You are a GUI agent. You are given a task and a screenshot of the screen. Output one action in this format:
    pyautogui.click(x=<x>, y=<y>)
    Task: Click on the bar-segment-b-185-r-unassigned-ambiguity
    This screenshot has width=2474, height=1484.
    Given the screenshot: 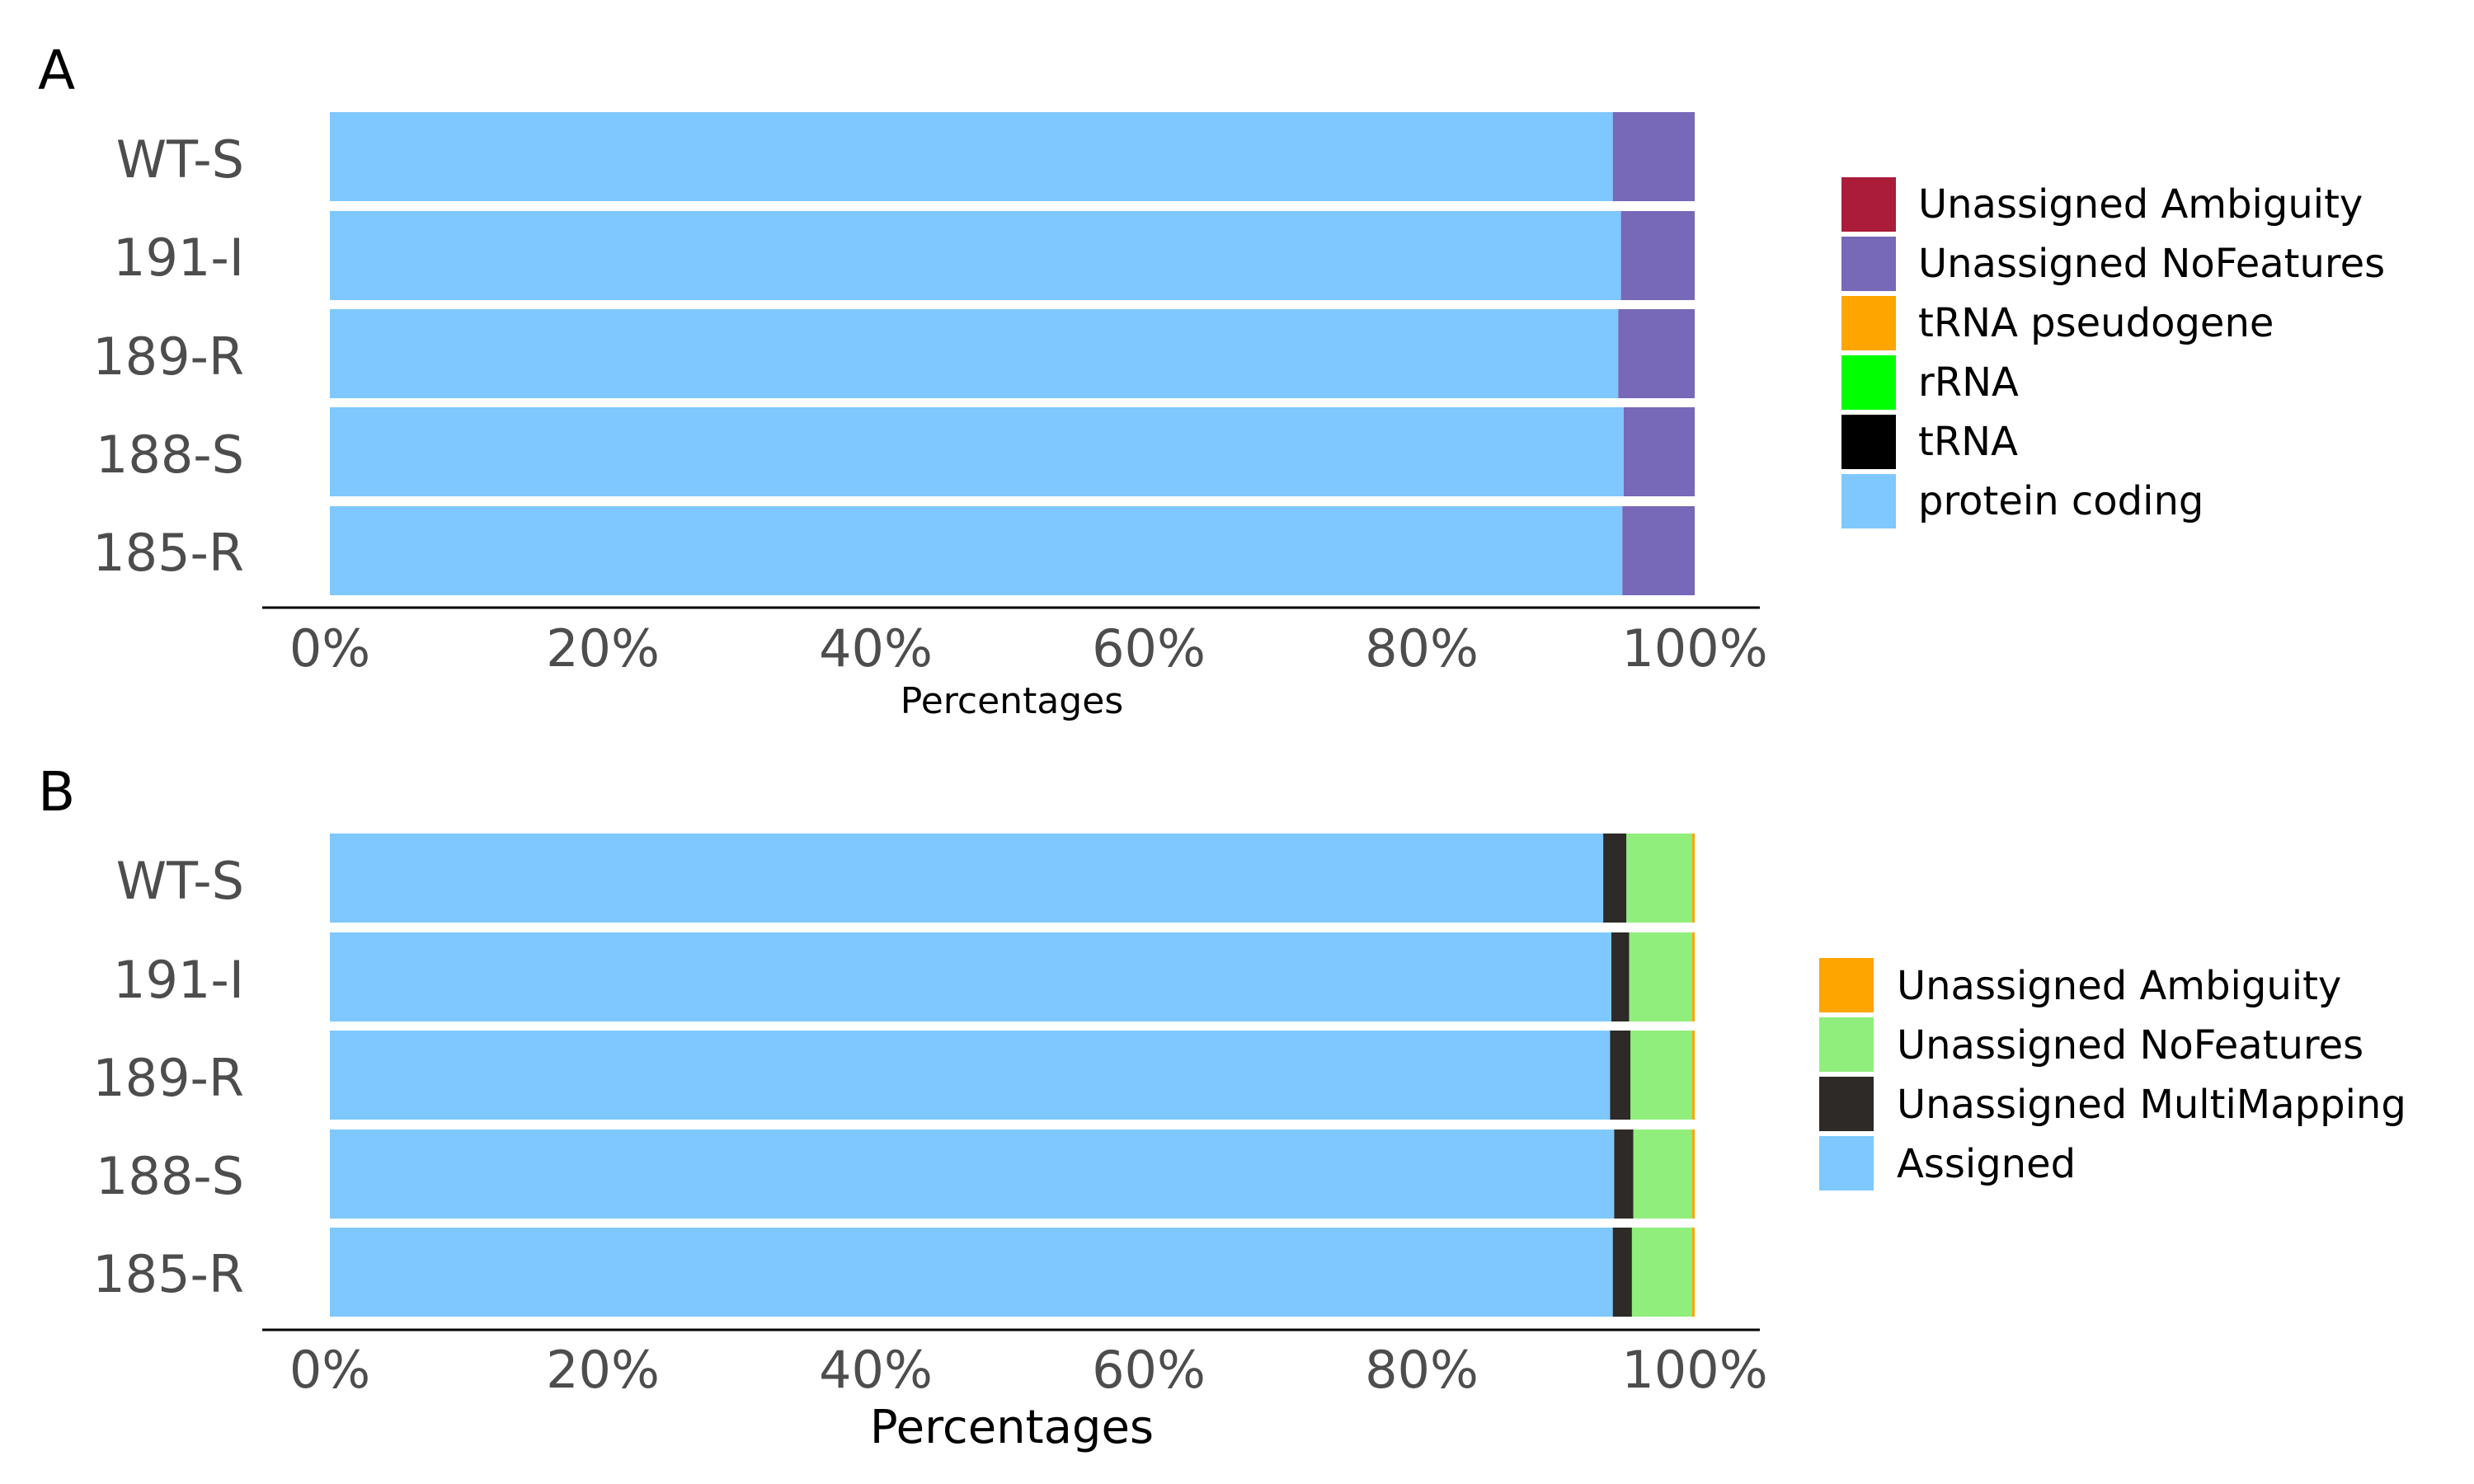 What is the action you would take?
    pyautogui.click(x=1693, y=1272)
    